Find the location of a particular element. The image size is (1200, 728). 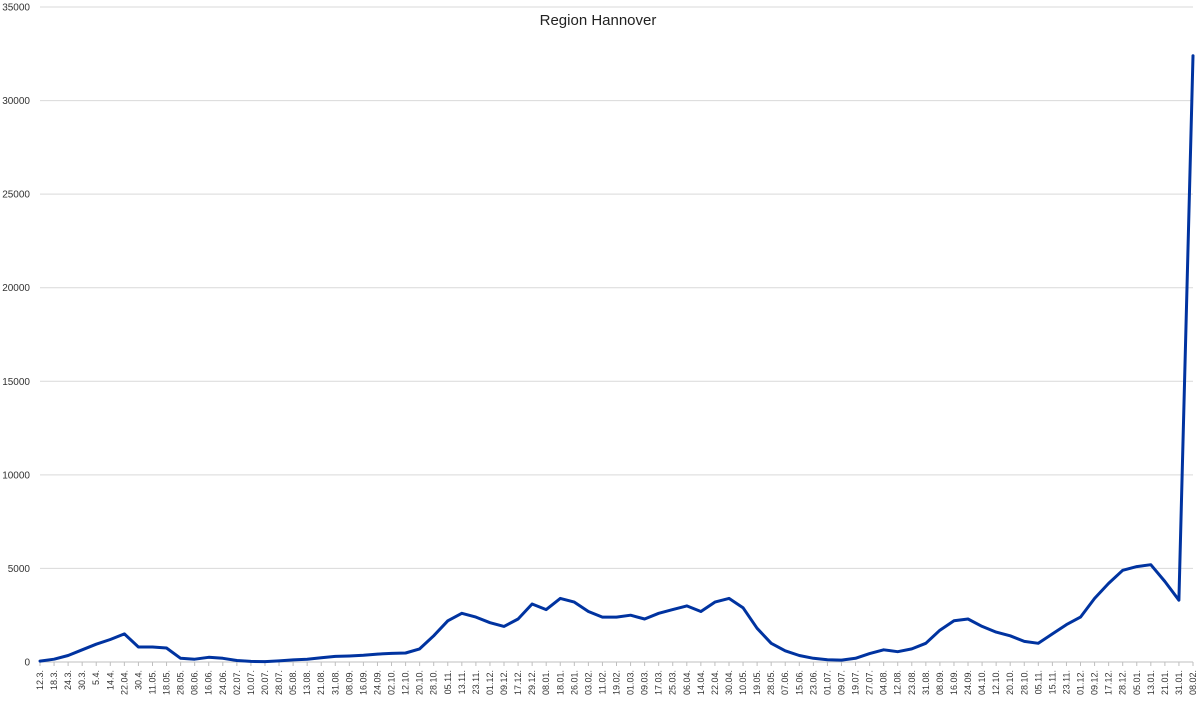

x-tick-label: 11.05. is located at coordinates (152, 682).